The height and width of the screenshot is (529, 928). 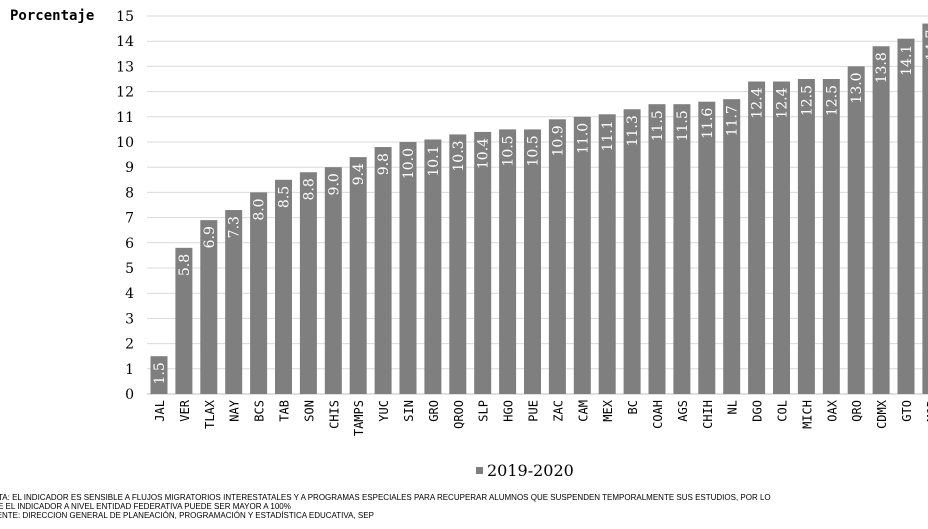 What do you see at coordinates (534, 411) in the screenshot?
I see `x-tick-label: PUE` at bounding box center [534, 411].